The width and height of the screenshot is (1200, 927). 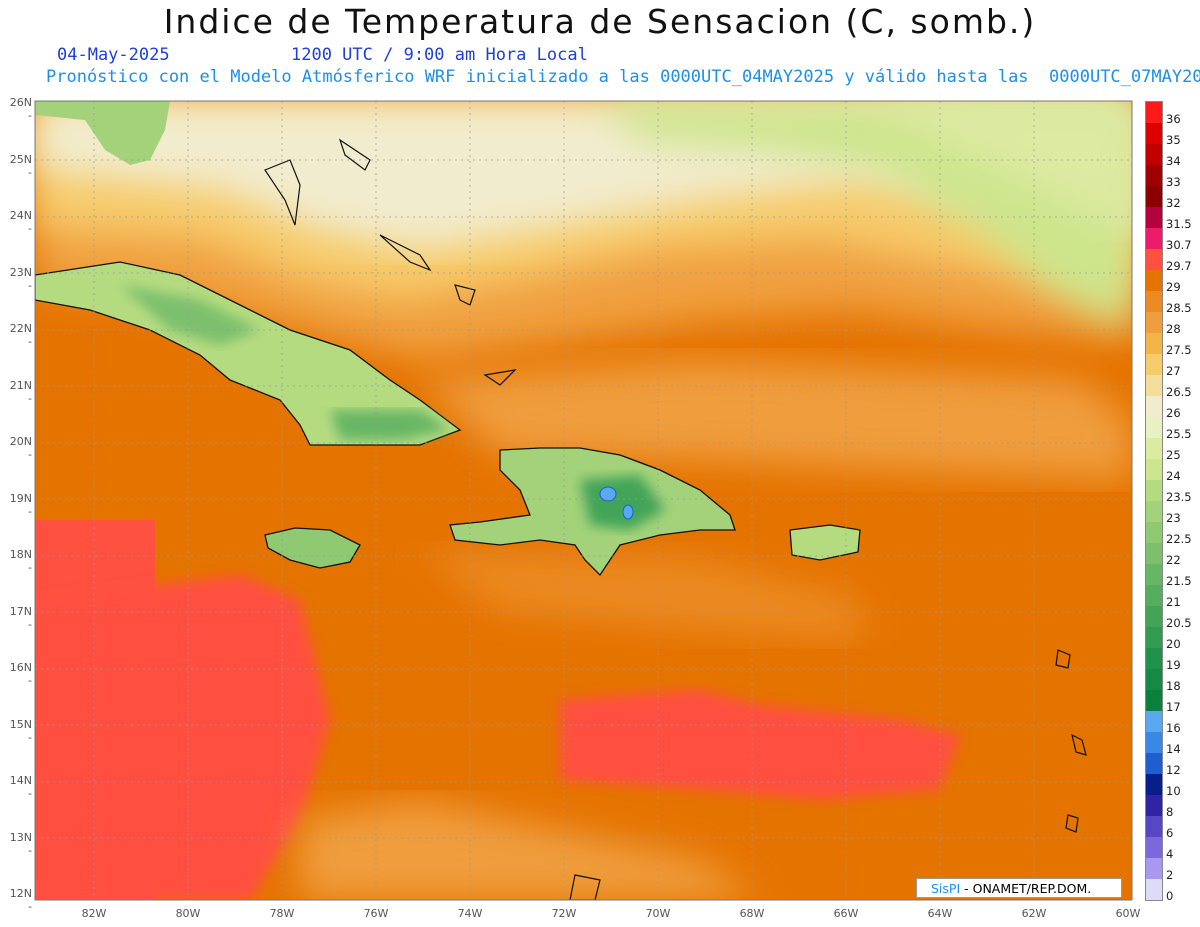 I want to click on lat-label: 23N -, so click(x=20, y=278).